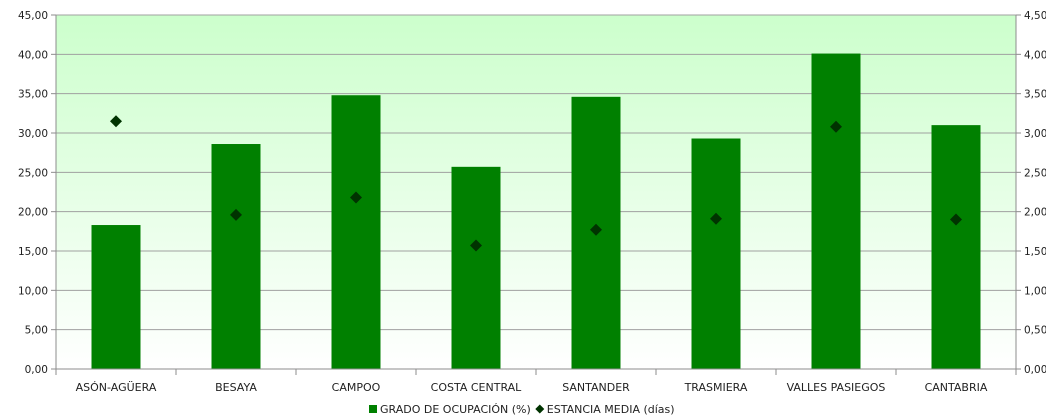 Image resolution: width=1046 pixels, height=418 pixels. What do you see at coordinates (356, 387) in the screenshot?
I see `category-label: CAMPOO` at bounding box center [356, 387].